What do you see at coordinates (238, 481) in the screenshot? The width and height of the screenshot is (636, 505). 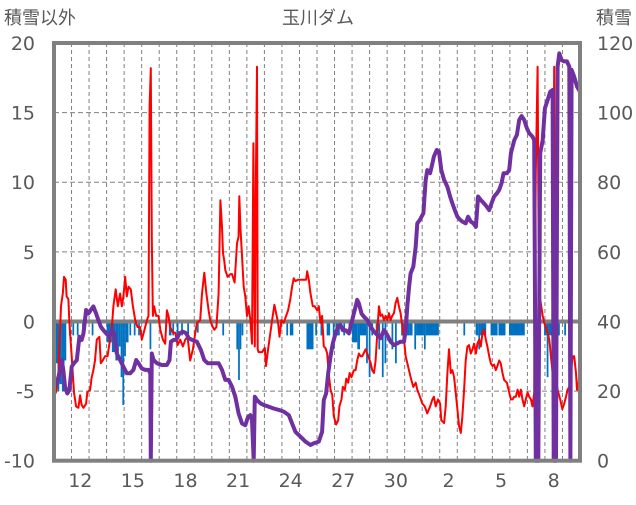 I see `x-tick-label: 21` at bounding box center [238, 481].